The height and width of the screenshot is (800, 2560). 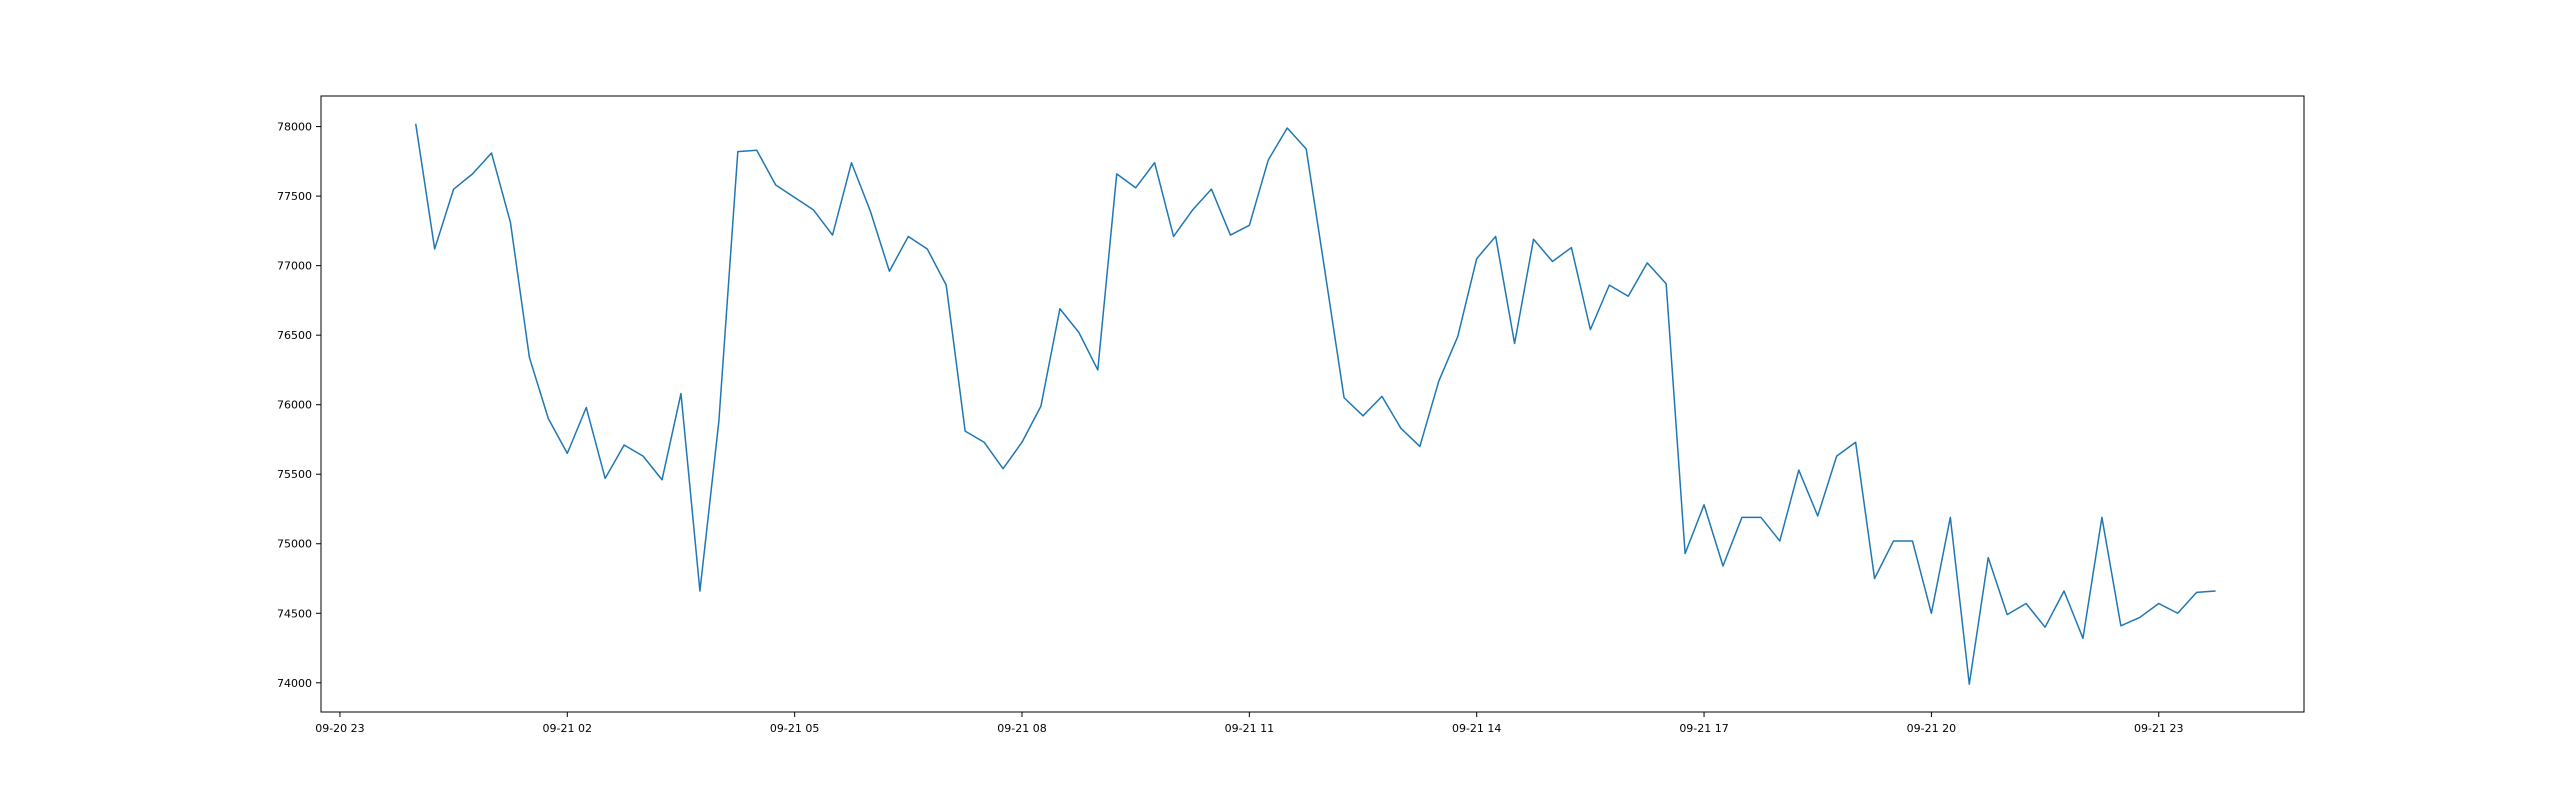 What do you see at coordinates (1249, 728) in the screenshot?
I see `x-tick-label: 09-21 11` at bounding box center [1249, 728].